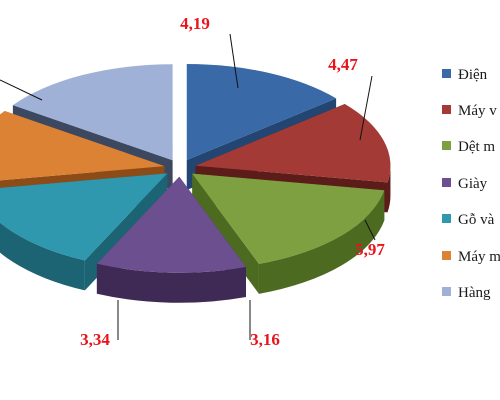 This screenshot has width=500, height=400. What do you see at coordinates (370, 230) in the screenshot?
I see `leader-line-det-m` at bounding box center [370, 230].